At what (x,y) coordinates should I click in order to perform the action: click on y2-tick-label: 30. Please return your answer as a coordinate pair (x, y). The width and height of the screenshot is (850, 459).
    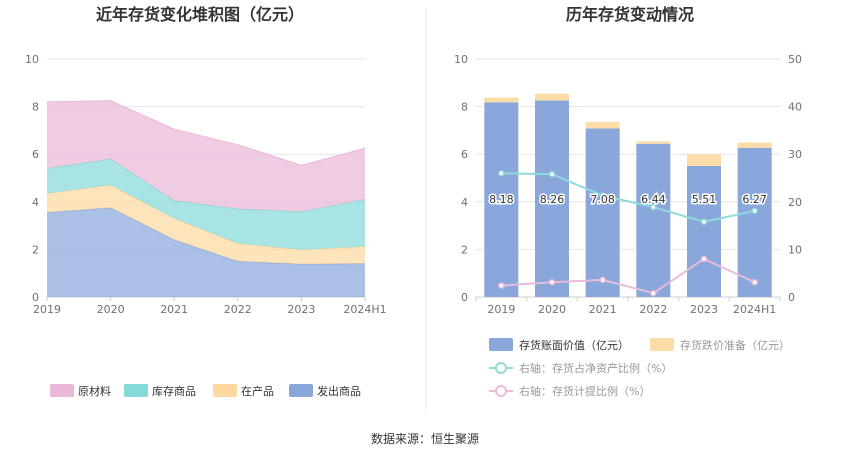
    Looking at the image, I should click on (795, 154).